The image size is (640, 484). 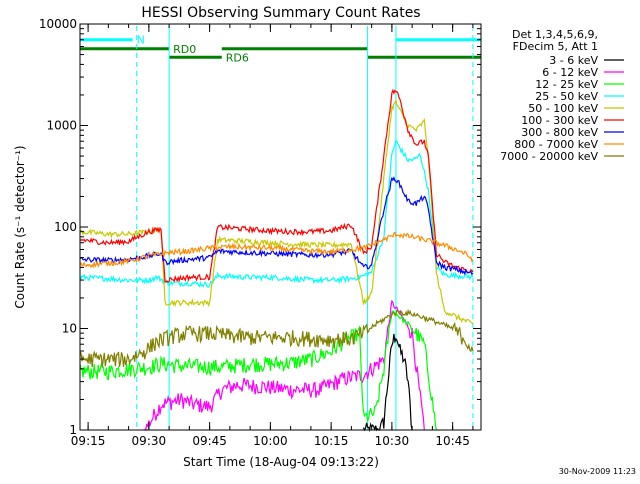 I want to click on legend-entry: 50 - 100 keV, so click(x=563, y=108).